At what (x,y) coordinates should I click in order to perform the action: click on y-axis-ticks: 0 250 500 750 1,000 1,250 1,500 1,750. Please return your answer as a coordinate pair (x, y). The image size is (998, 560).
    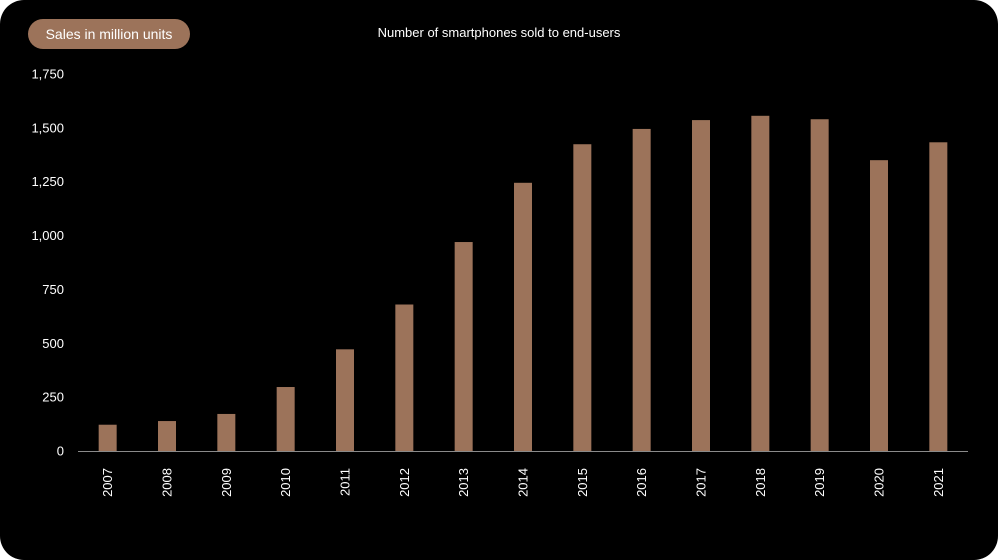
    Looking at the image, I should click on (47, 263).